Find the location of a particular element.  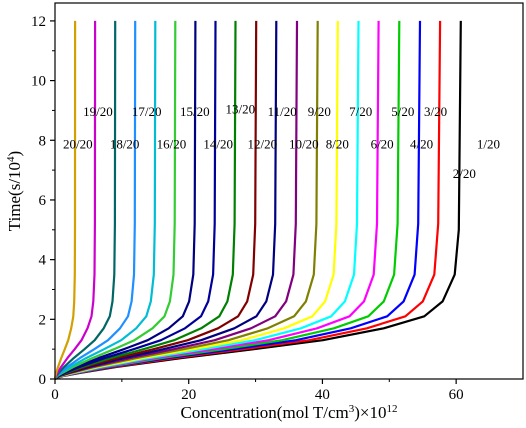

y-axis-title: Time(s/104) is located at coordinates (14, 191).